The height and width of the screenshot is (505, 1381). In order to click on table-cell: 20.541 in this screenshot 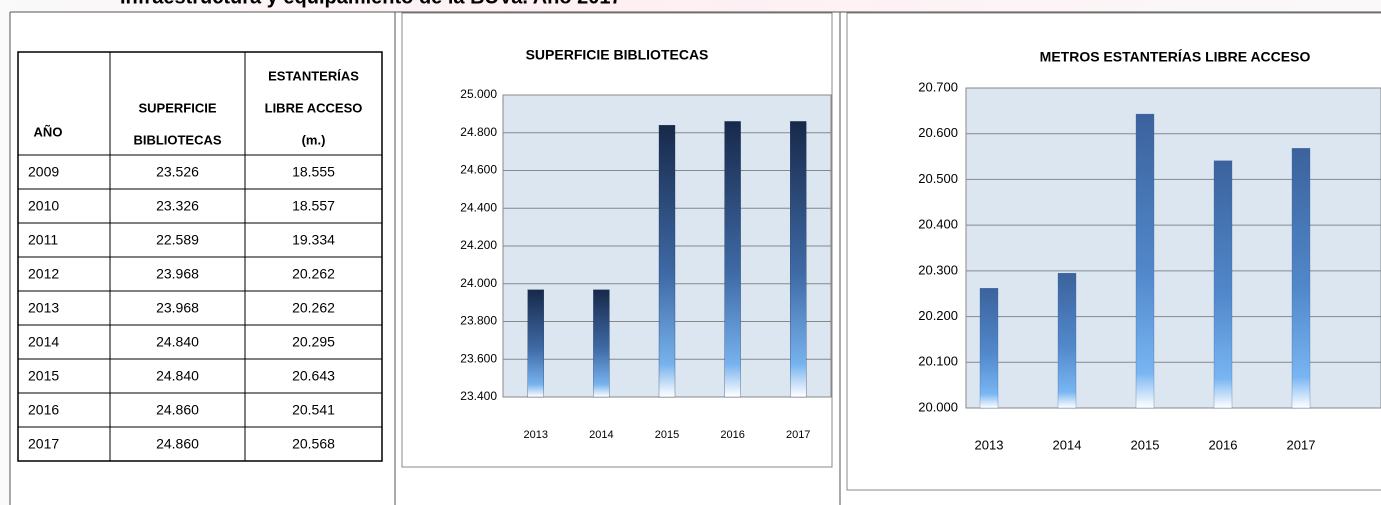, I will do `click(313, 410)`.